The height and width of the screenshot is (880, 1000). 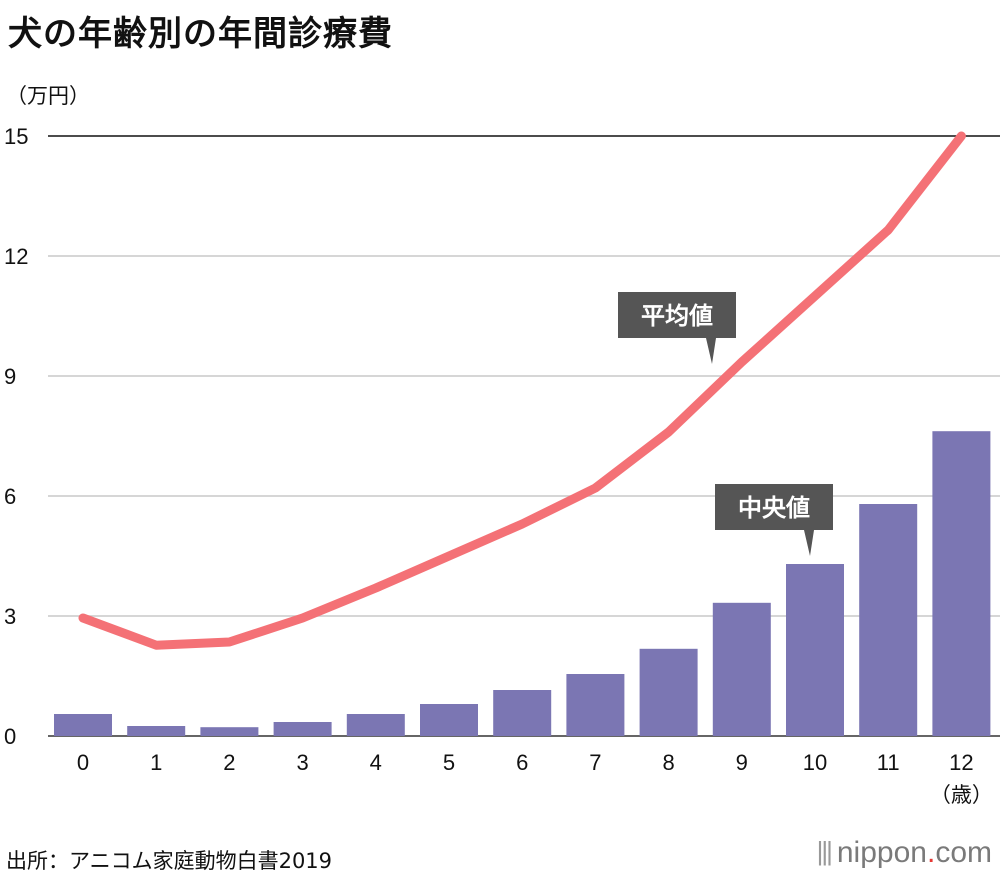 I want to click on brand-tld: com, so click(x=963, y=852).